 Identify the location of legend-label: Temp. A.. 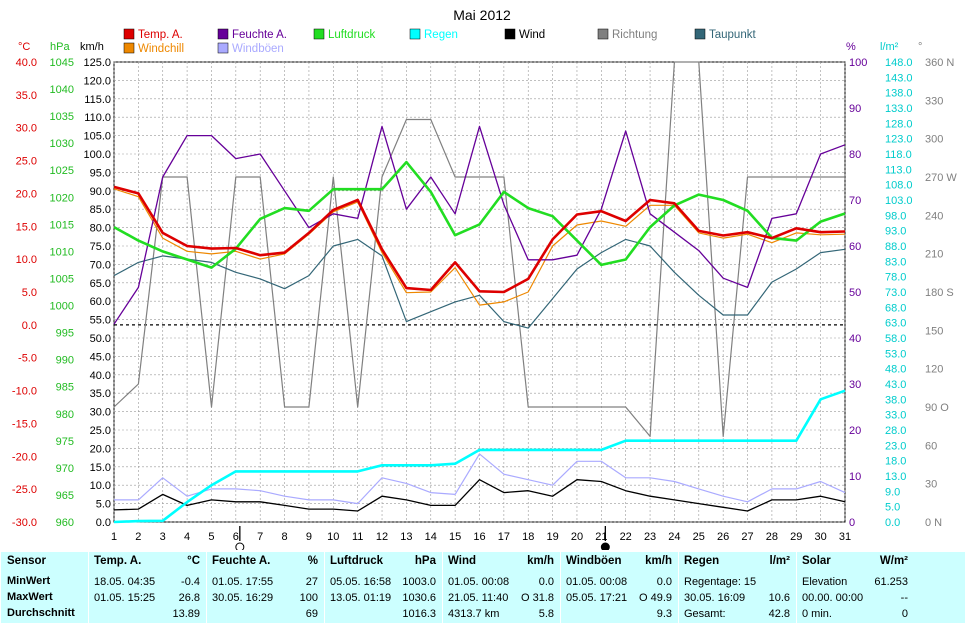
(160, 35).